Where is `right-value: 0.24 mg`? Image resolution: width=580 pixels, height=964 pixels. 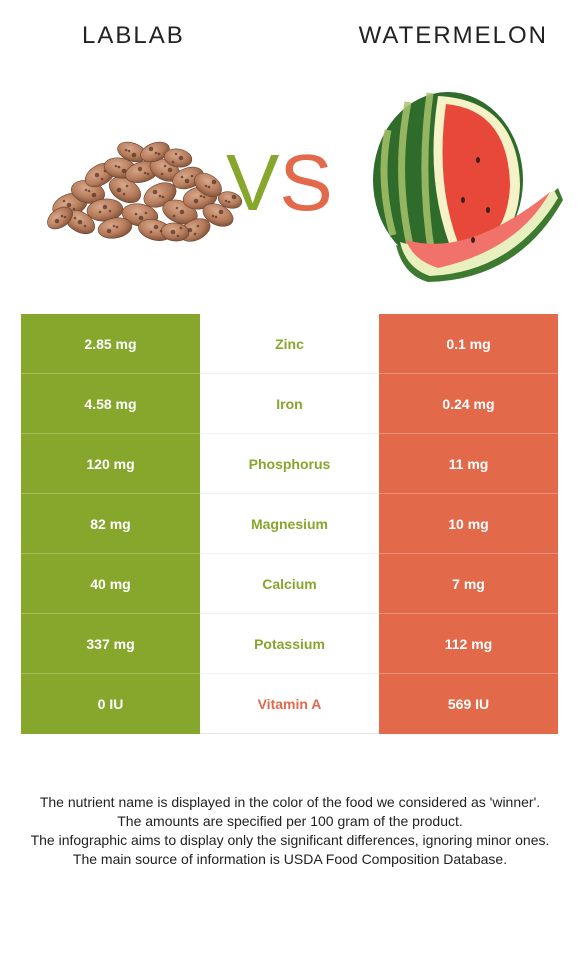
right-value: 0.24 mg is located at coordinates (468, 403).